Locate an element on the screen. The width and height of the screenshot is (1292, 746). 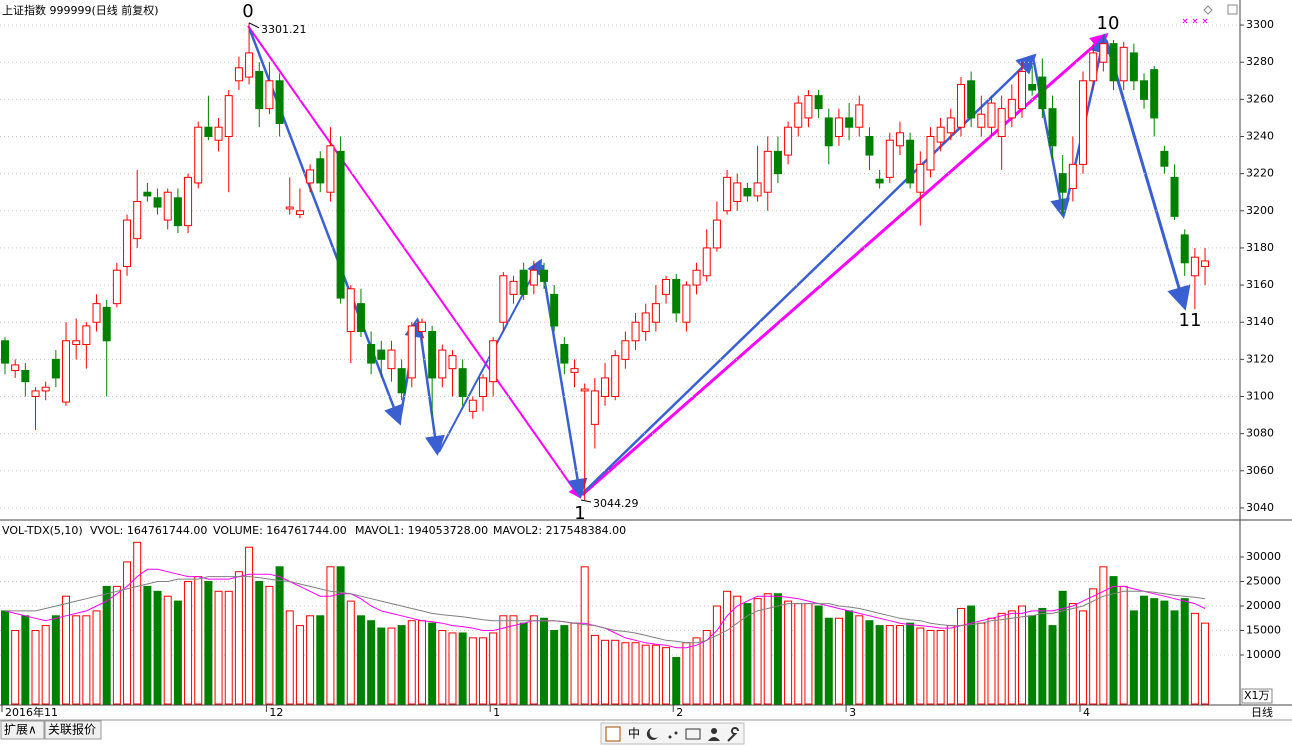
x-tick-label: 2 is located at coordinates (679, 712).